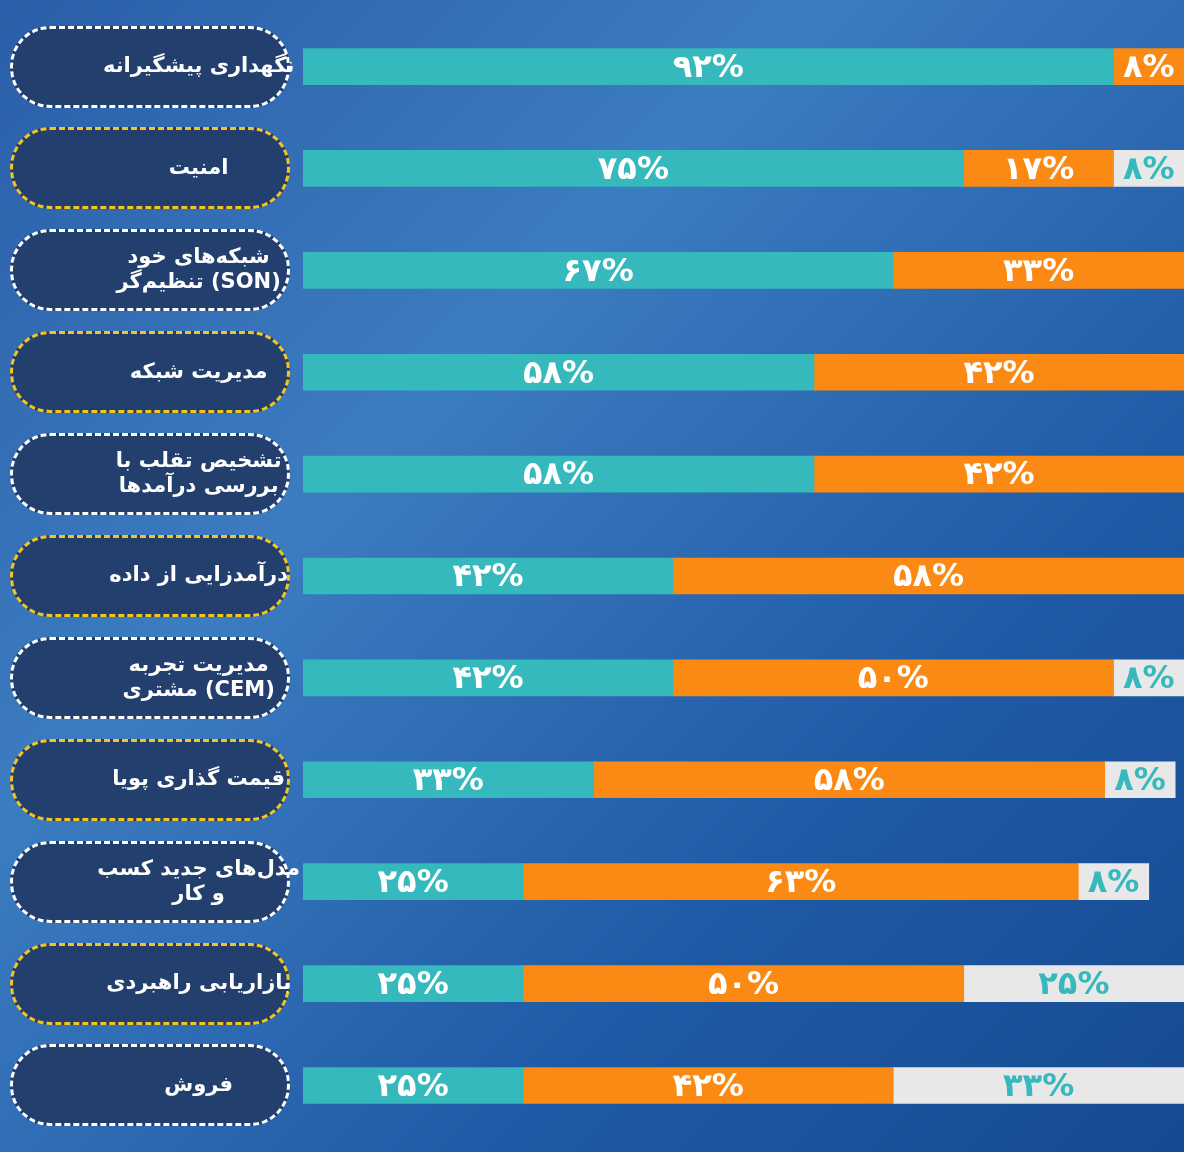  Describe the element at coordinates (198, 472) in the screenshot. I see `y-tick-label: تشخیص تقلب با بررسی درآمدها` at that location.